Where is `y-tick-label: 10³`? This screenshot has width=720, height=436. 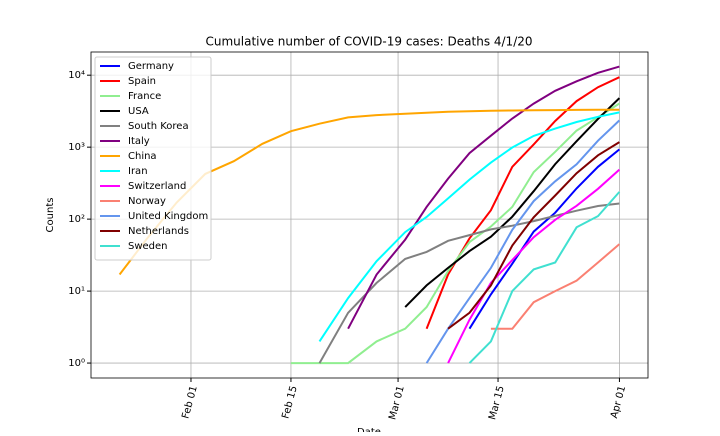
y-tick-label: 10³ is located at coordinates (76, 147).